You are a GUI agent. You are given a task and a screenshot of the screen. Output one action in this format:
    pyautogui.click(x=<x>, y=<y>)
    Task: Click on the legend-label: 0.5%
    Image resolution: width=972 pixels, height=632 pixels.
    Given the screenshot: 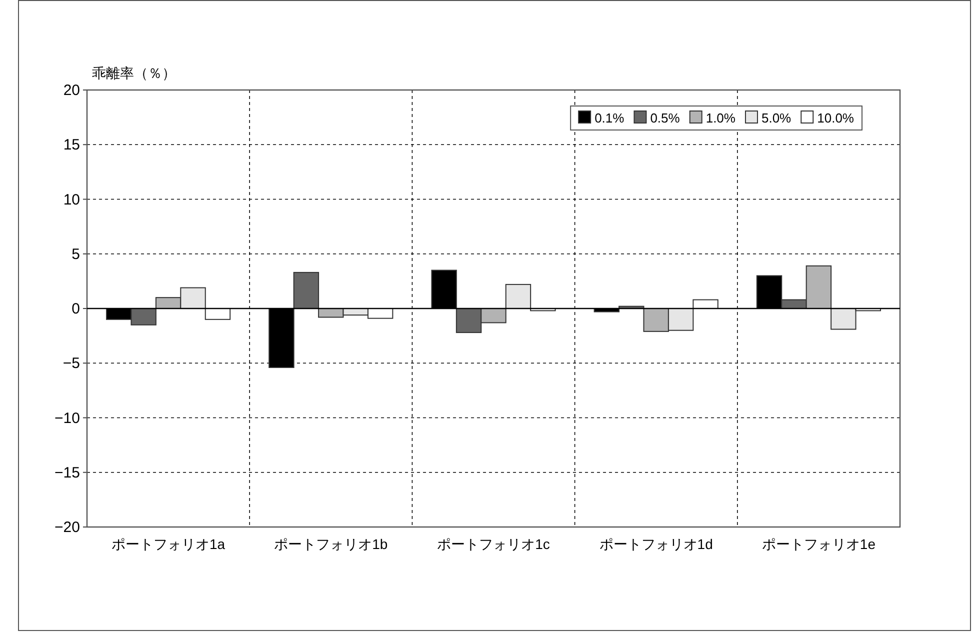 What is the action you would take?
    pyautogui.click(x=665, y=118)
    